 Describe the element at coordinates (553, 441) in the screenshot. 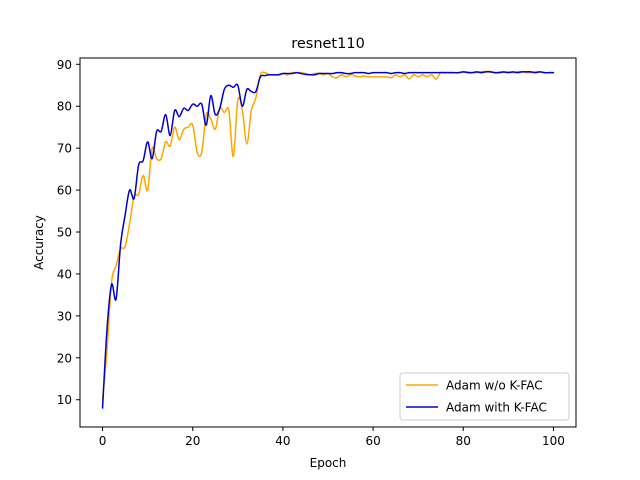

I see `x-tick-label: 100` at that location.